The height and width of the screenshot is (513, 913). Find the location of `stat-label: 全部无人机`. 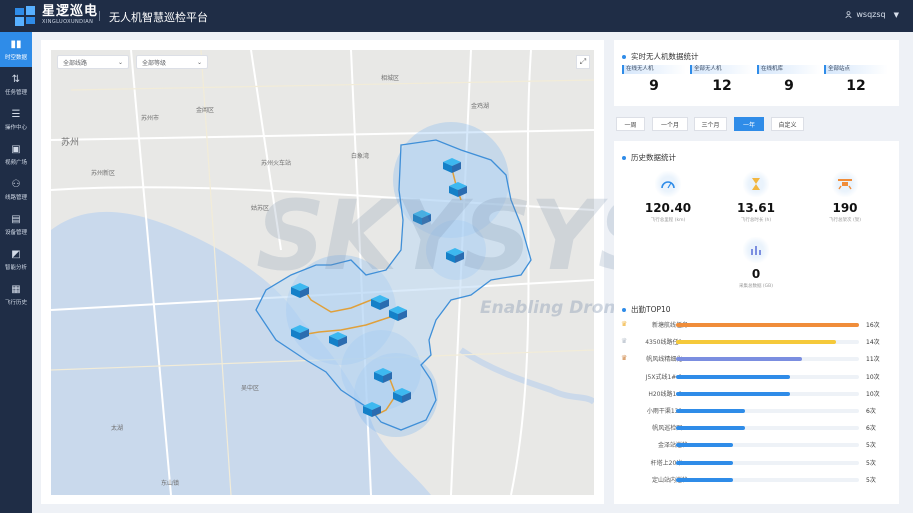

stat-label: 全部无人机 is located at coordinates (722, 69).